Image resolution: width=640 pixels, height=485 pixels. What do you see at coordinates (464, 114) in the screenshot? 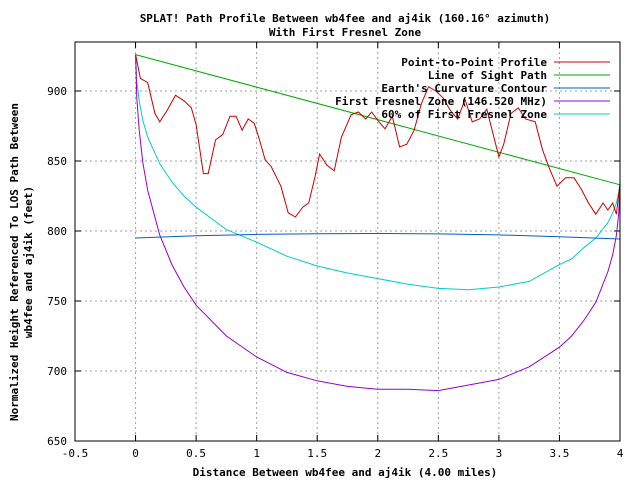
I see `legend-label-4: 60% of First Fresnel Zone` at bounding box center [464, 114].